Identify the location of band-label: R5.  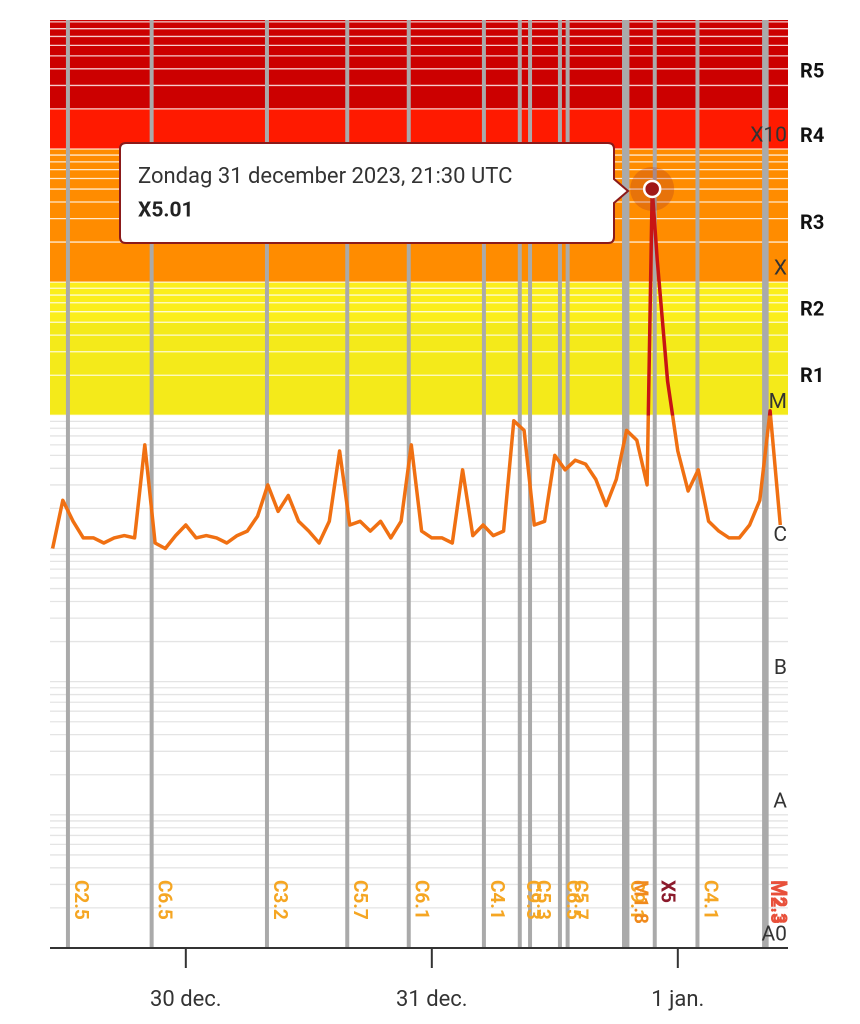
(812, 71).